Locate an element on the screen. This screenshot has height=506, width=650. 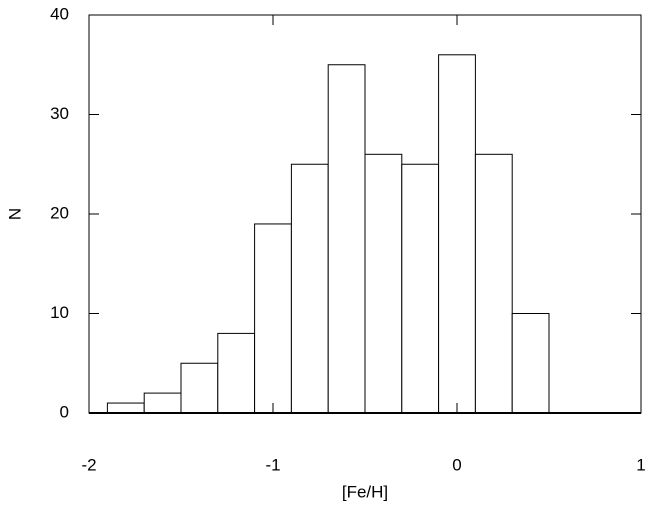
x-tick-label: 1 is located at coordinates (640, 464).